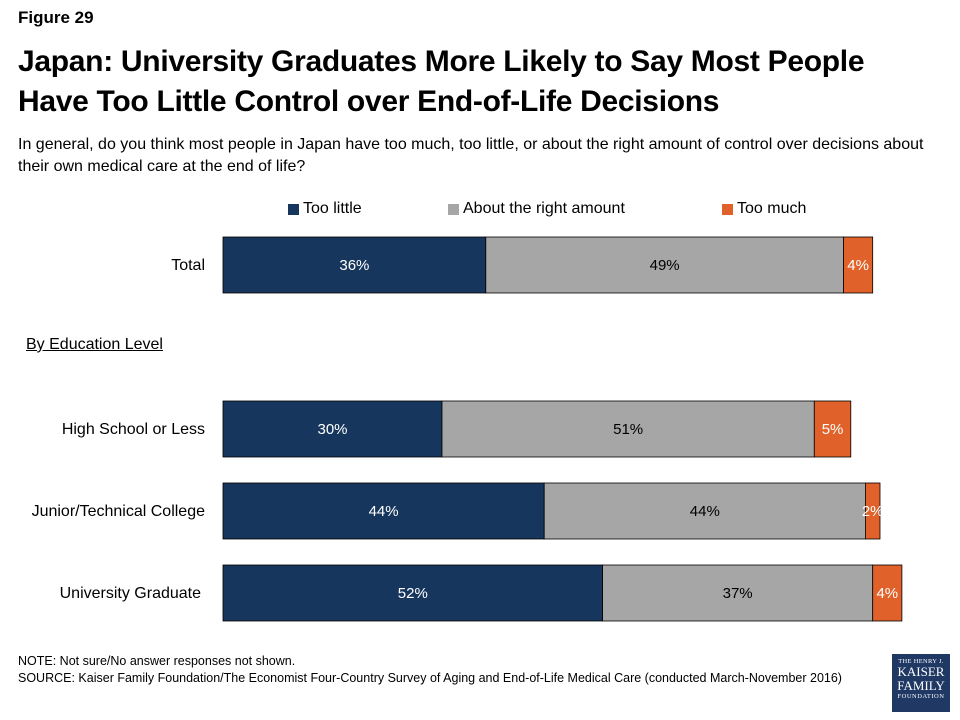 This screenshot has height=720, width=960. I want to click on bar-too-much-university-graduate, so click(887, 593).